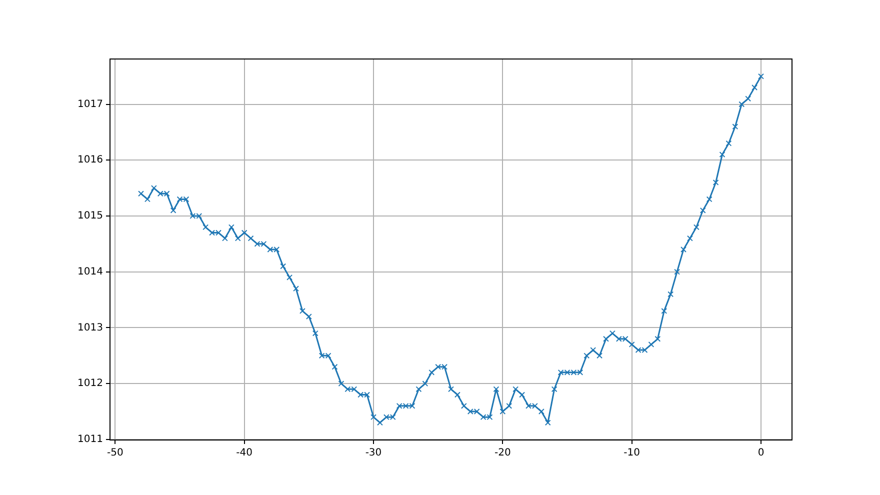  I want to click on y-tick-label: 1016, so click(90, 160).